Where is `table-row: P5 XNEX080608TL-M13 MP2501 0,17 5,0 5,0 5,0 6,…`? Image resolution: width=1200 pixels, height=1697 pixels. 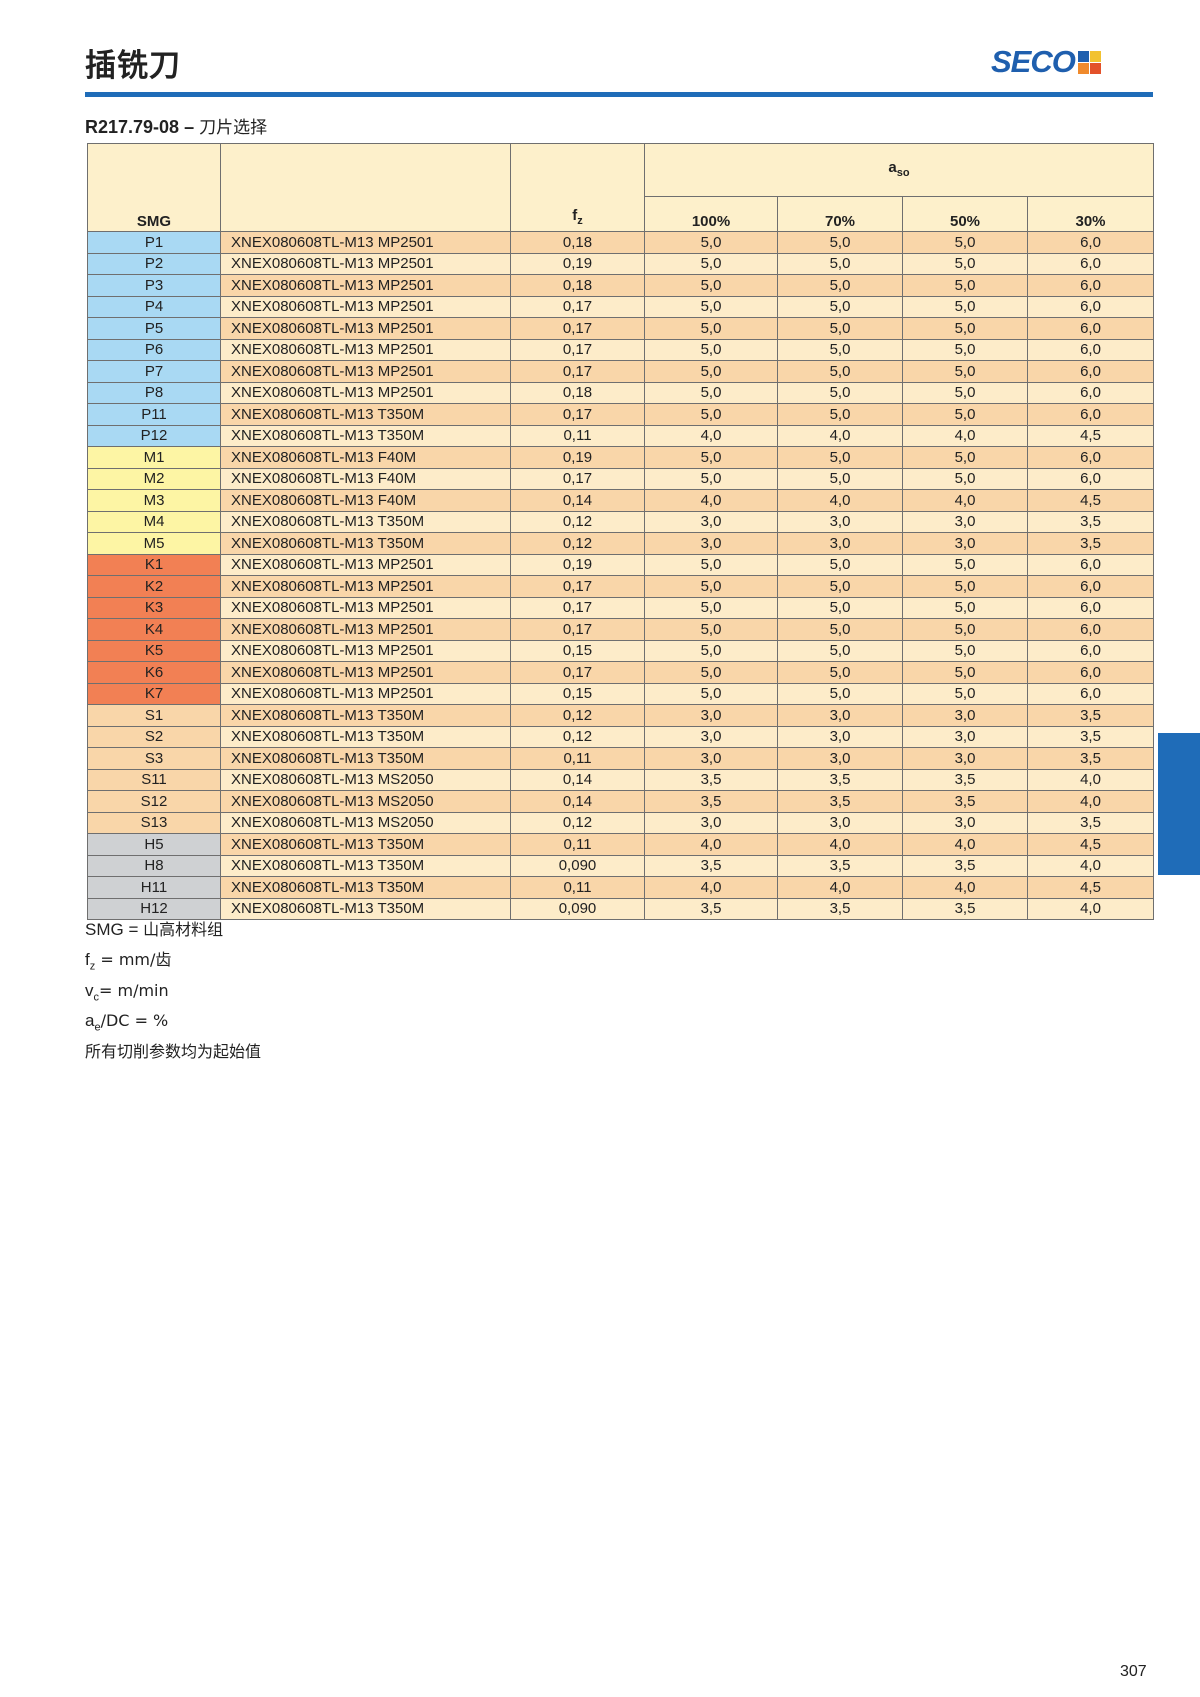
table-row: P5 XNEX080608TL-M13 MP2501 0,17 5,0 5,0 5,0 6,… is located at coordinates (620, 328).